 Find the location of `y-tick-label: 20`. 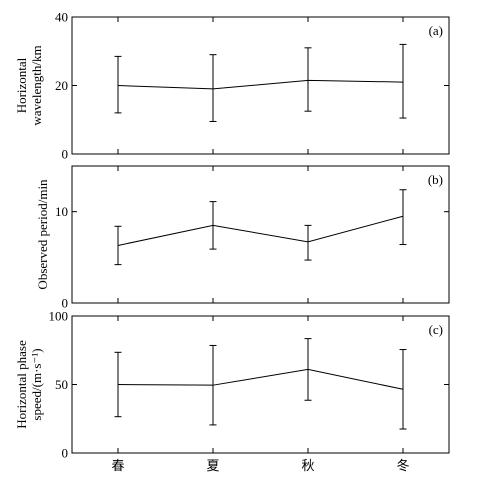

y-tick-label: 20 is located at coordinates (61, 85).